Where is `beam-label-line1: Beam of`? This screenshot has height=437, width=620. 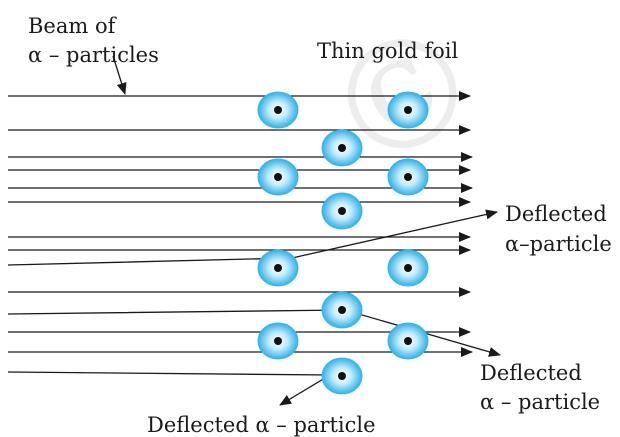
beam-label-line1: Beam of is located at coordinates (73, 26).